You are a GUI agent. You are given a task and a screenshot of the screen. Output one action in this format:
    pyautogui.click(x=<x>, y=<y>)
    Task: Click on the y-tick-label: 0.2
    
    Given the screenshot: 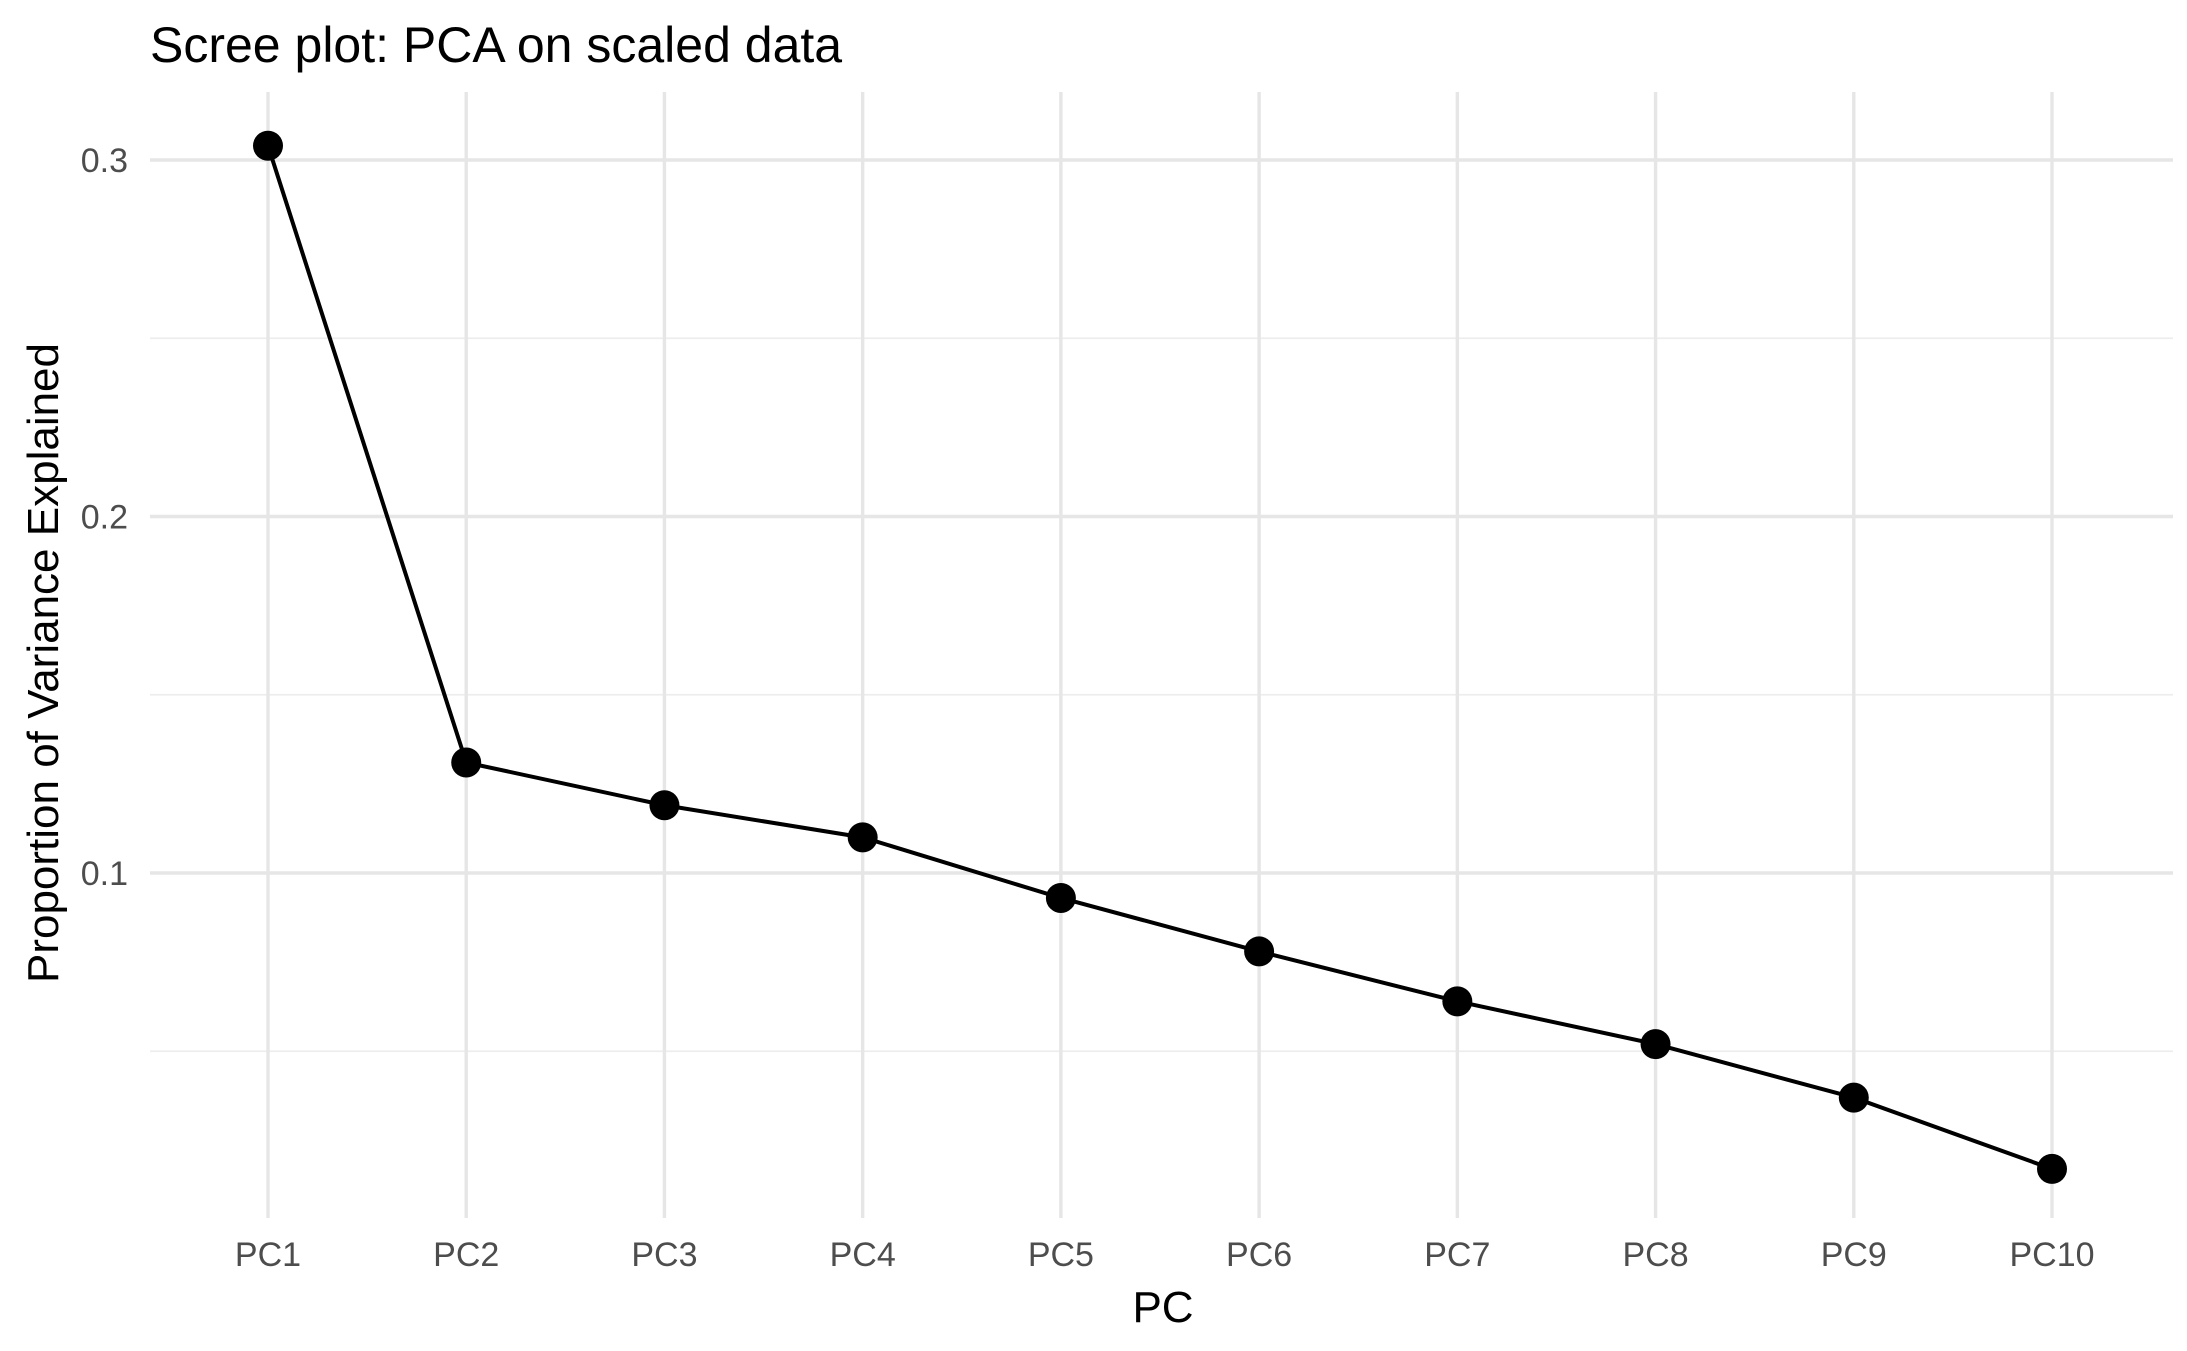 What is the action you would take?
    pyautogui.click(x=104, y=518)
    